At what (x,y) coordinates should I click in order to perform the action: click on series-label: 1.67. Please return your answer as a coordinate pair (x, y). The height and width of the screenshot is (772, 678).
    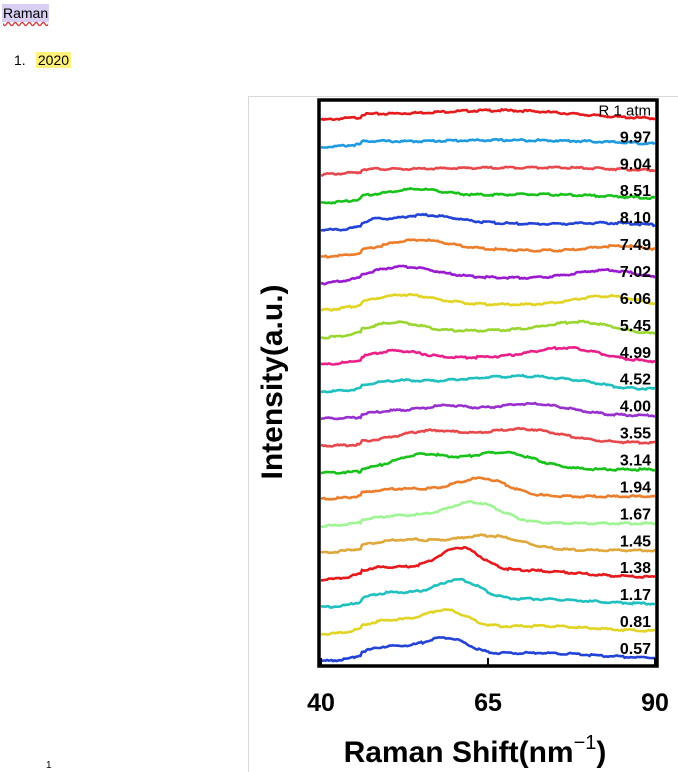
    Looking at the image, I should click on (635, 514).